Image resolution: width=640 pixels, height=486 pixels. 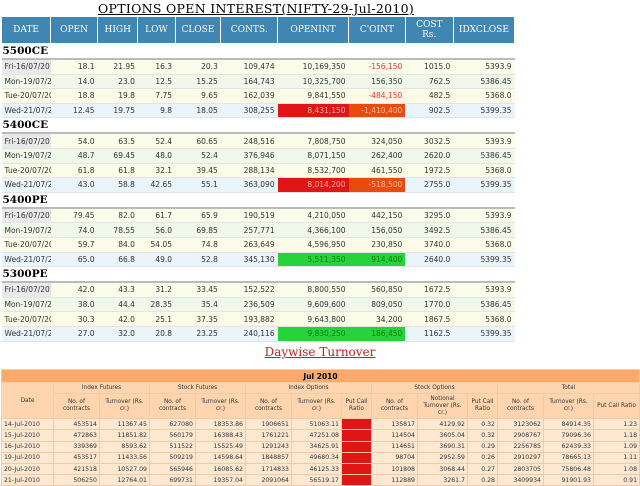 What do you see at coordinates (118, 30) in the screenshot?
I see `column-header: HIGH` at bounding box center [118, 30].